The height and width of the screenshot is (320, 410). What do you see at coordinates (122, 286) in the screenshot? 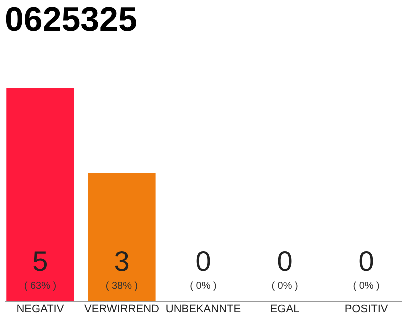
I see `annotation: ( 38% )` at bounding box center [122, 286].